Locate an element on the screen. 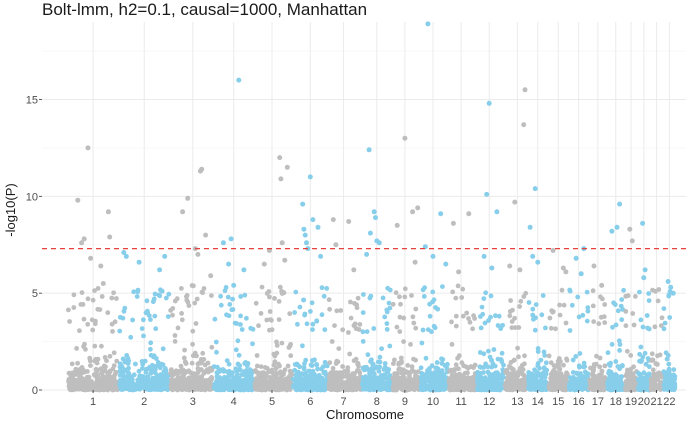 This screenshot has width=688, height=426. y-tick-label: 0 is located at coordinates (35, 391).